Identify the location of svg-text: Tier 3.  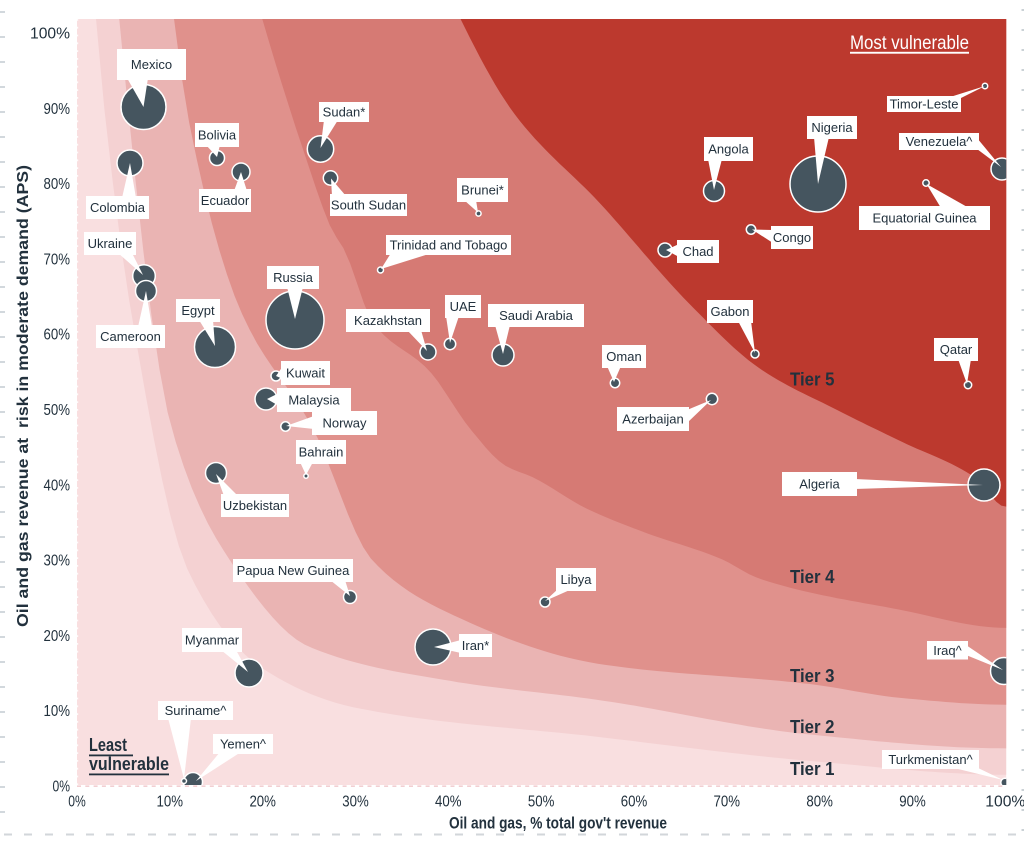
(812, 676).